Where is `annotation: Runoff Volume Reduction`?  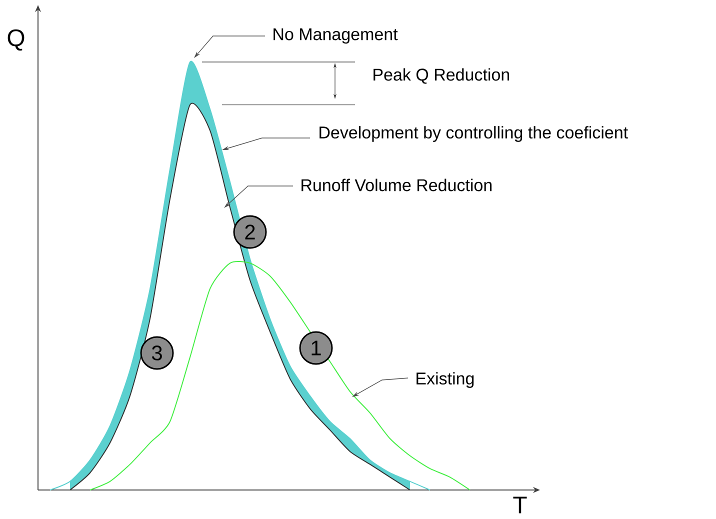 annotation: Runoff Volume Reduction is located at coordinates (397, 185).